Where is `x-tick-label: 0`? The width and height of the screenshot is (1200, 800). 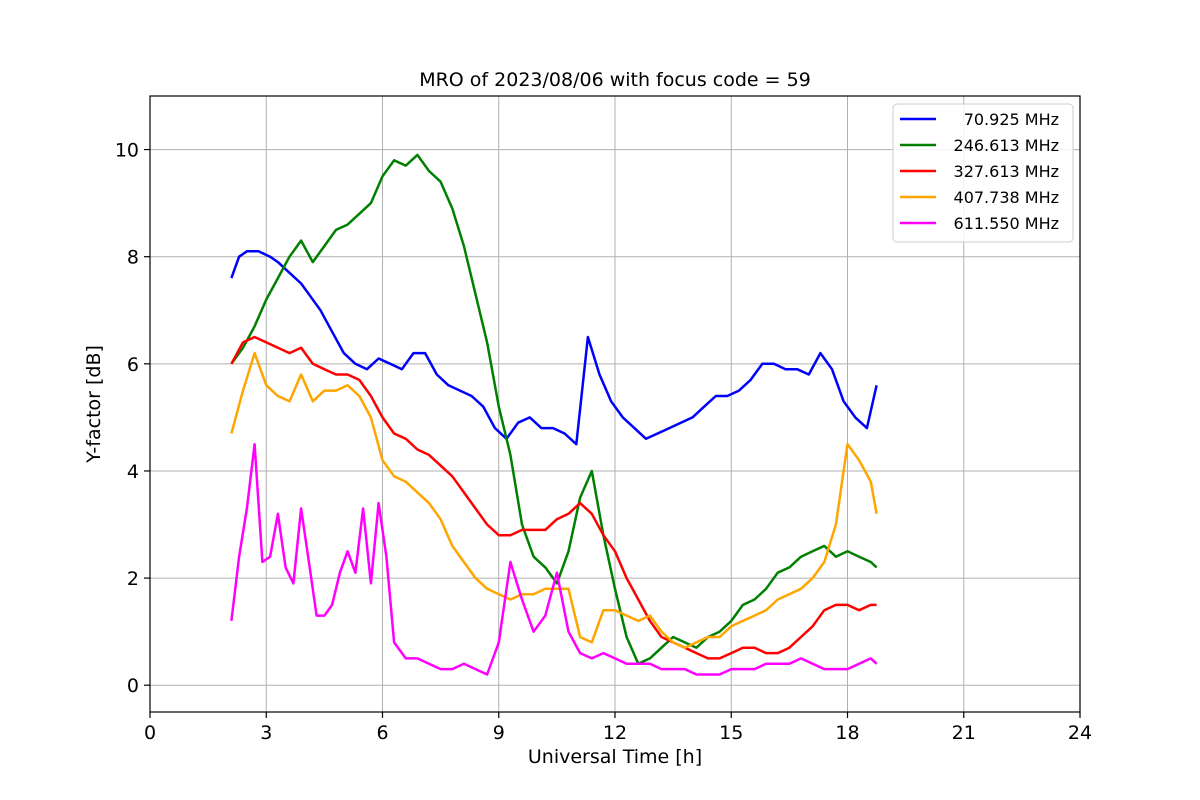
x-tick-label: 0 is located at coordinates (150, 733).